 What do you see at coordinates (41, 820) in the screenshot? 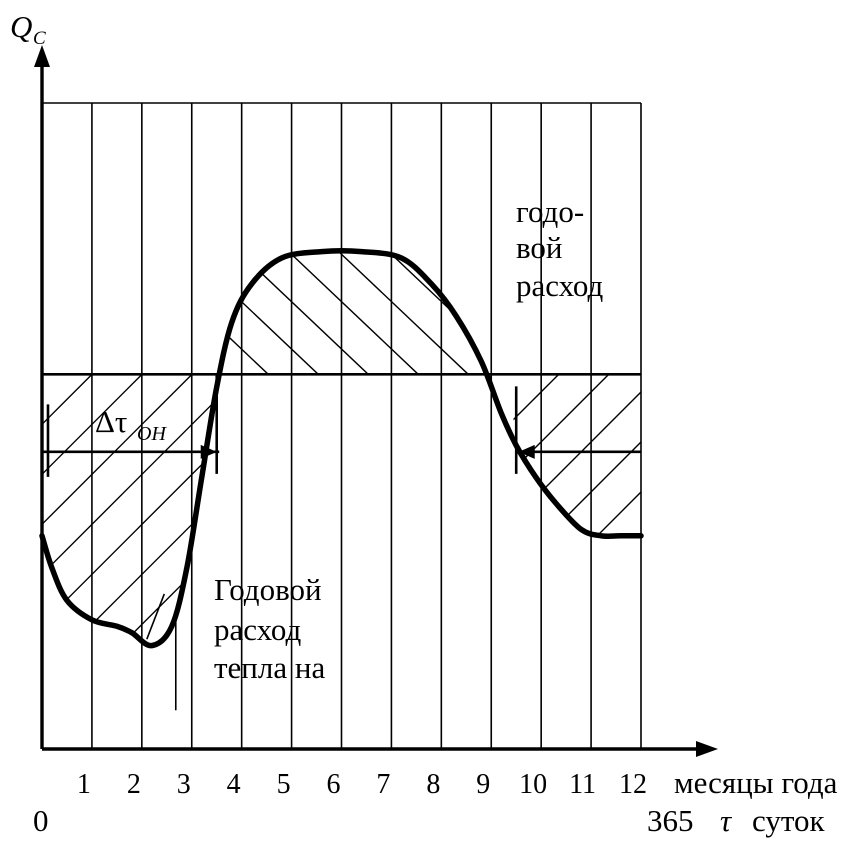
I see `origin-label: 0` at bounding box center [41, 820].